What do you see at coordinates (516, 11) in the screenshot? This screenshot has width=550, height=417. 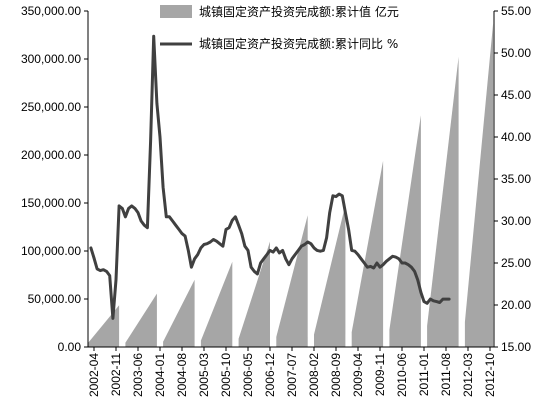 I see `right-tick-label: 55.00` at bounding box center [516, 11].